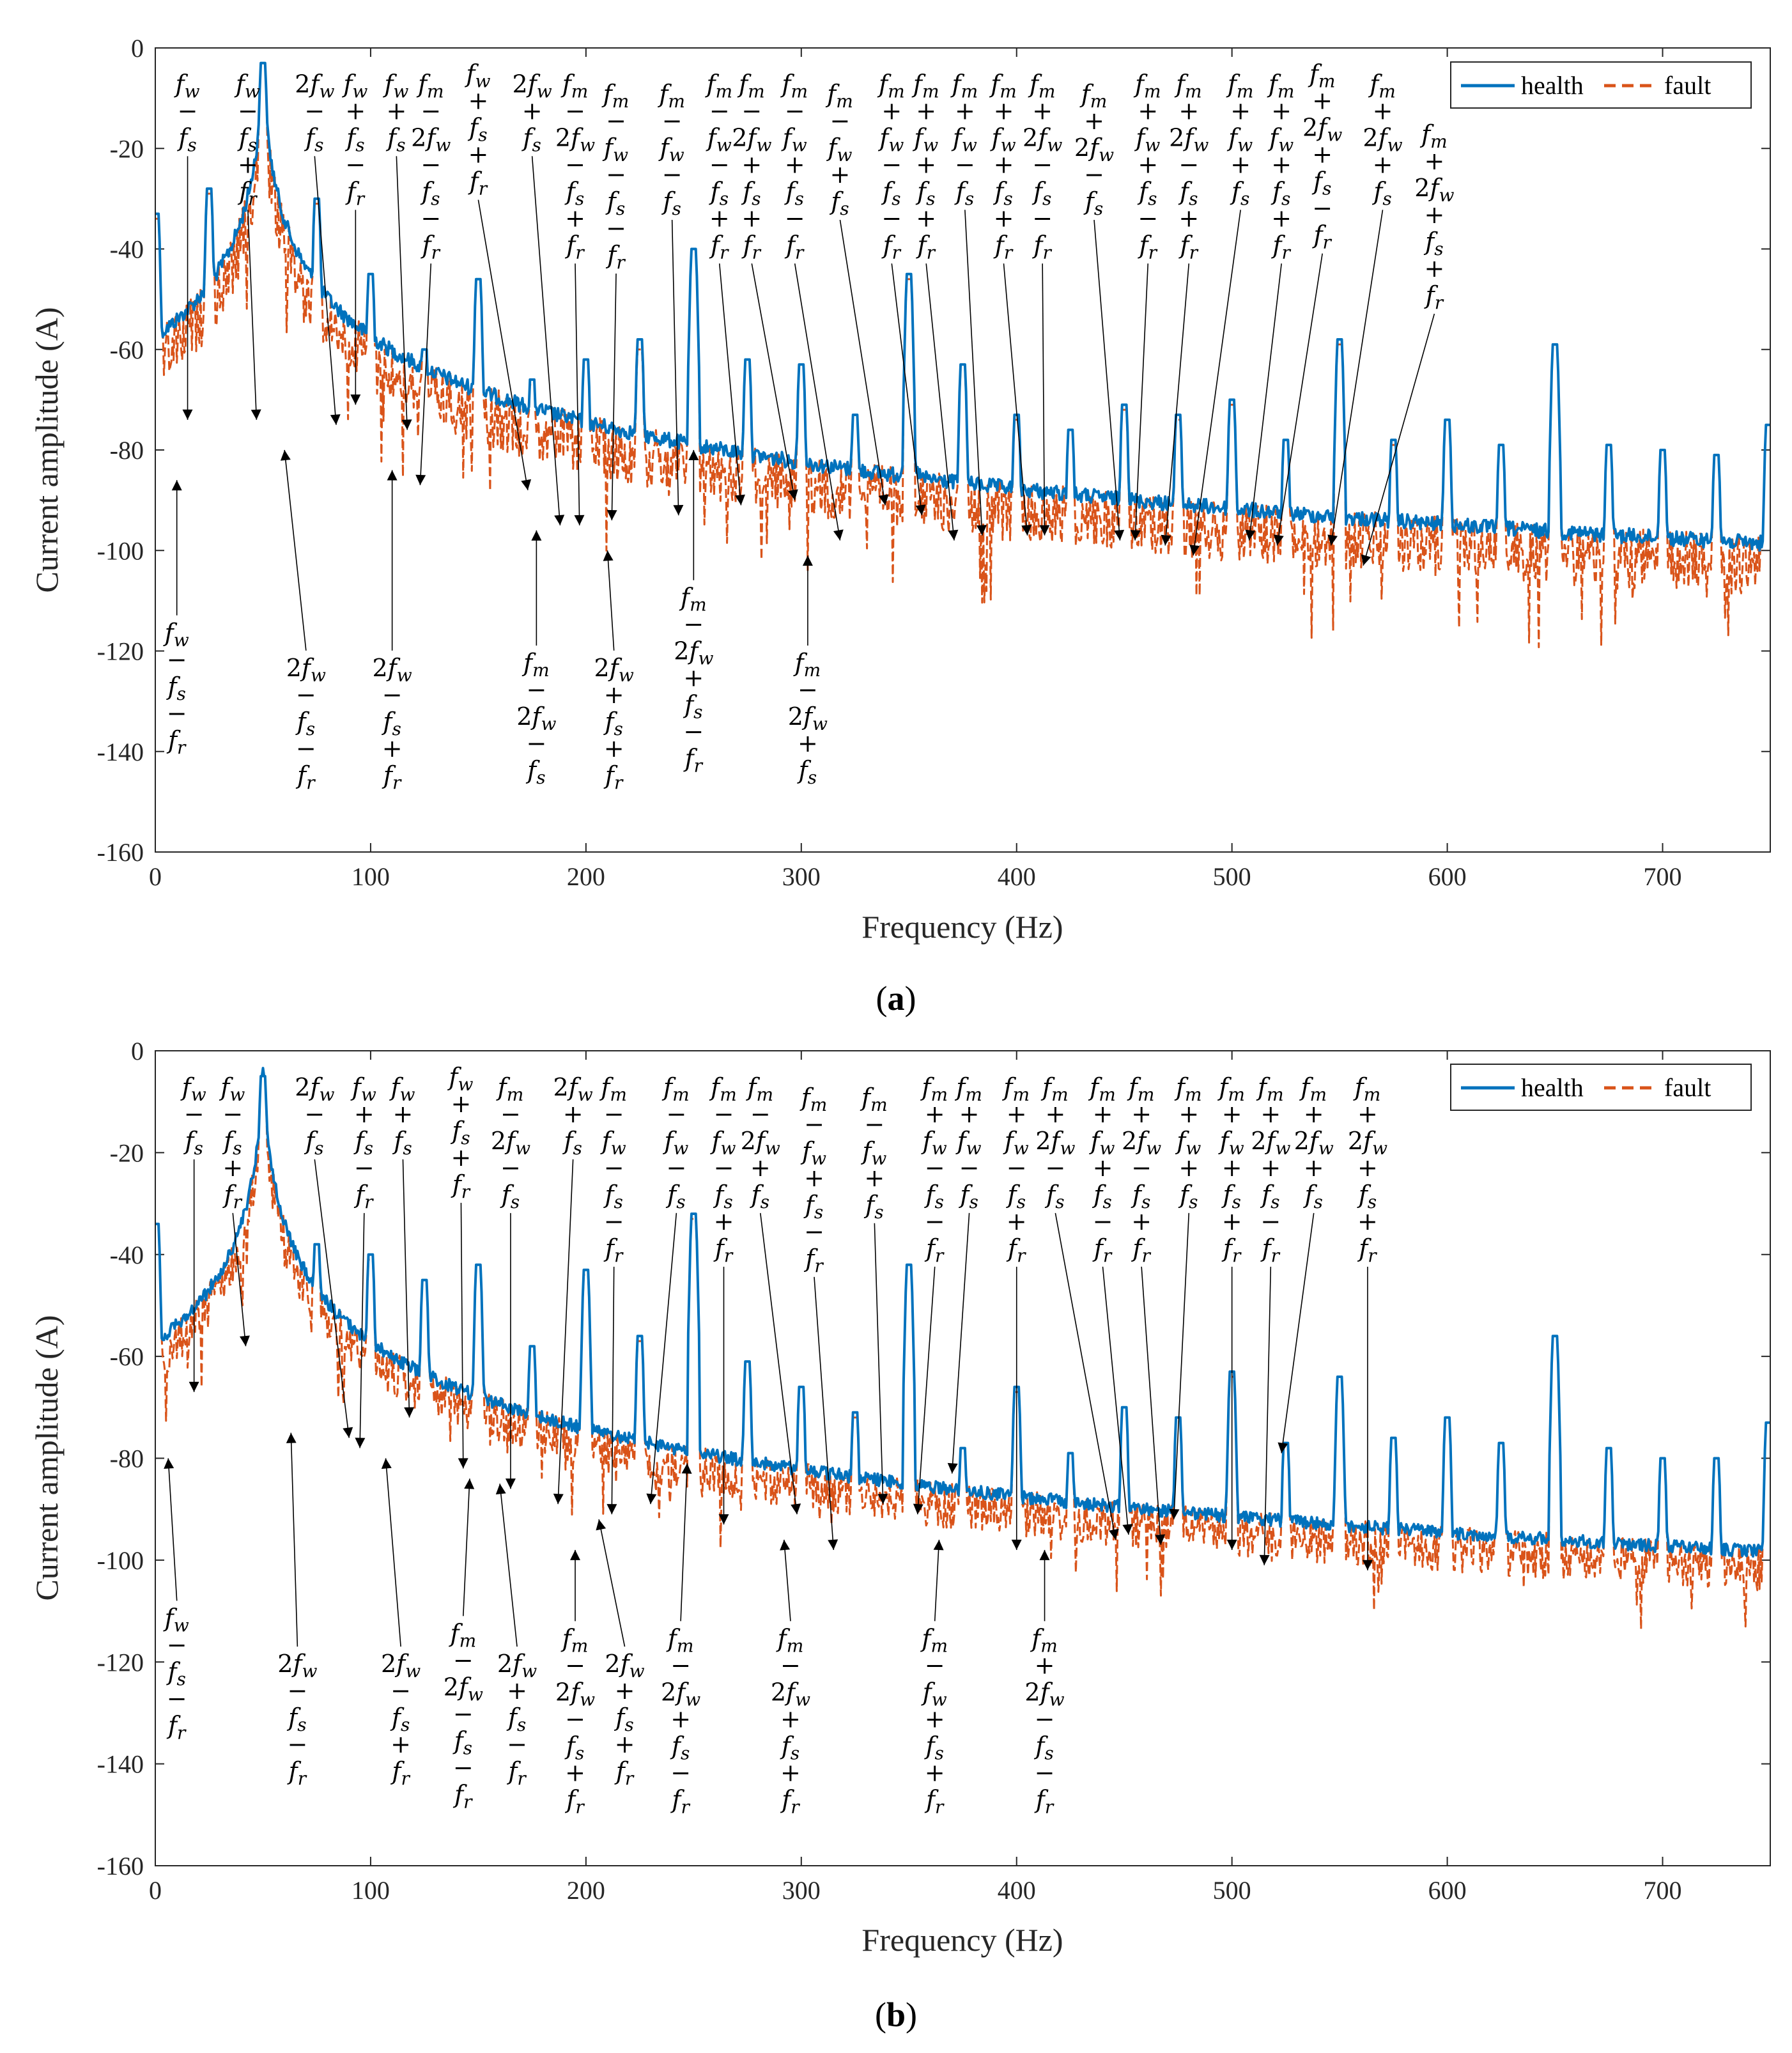 This screenshot has width=1792, height=2053. I want to click on y-tick-label-b: -100, so click(120, 1560).